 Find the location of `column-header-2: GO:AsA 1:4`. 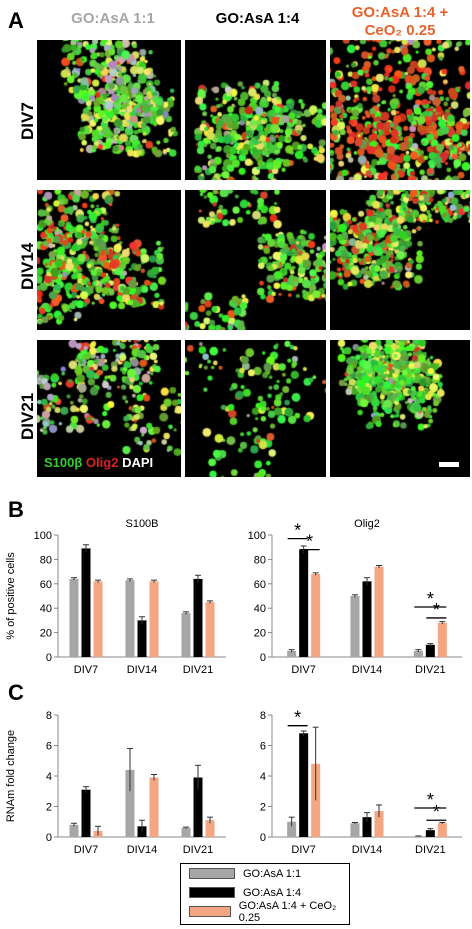

column-header-2: GO:AsA 1:4 is located at coordinates (257, 19).